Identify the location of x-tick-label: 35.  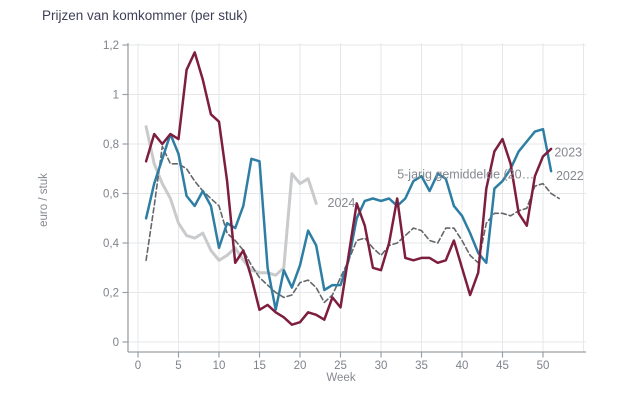
(421, 366).